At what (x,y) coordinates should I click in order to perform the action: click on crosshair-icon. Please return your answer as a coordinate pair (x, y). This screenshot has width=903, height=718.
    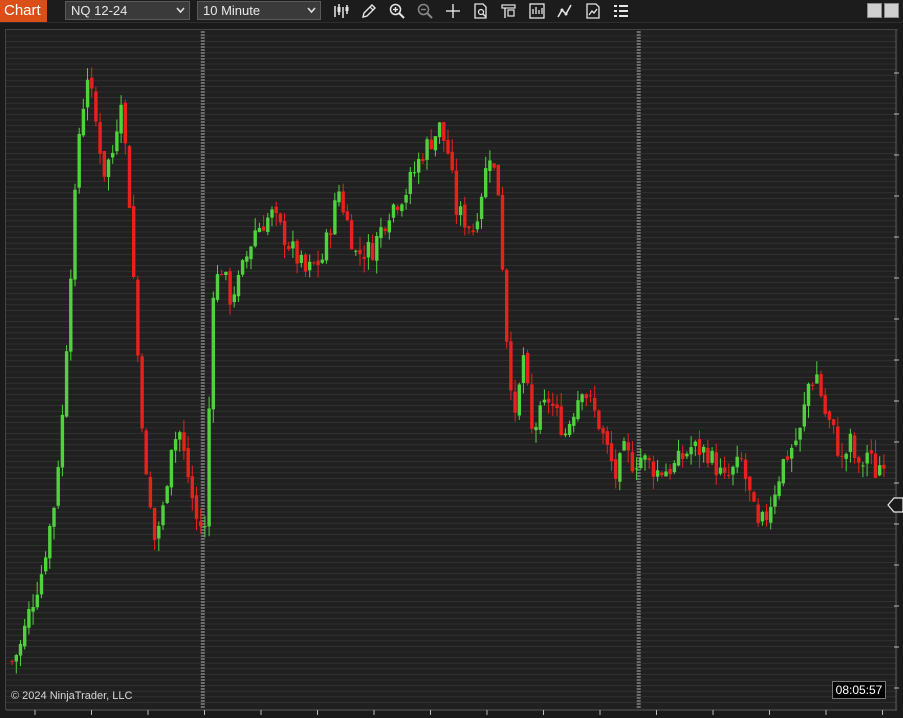
    Looking at the image, I should click on (453, 11).